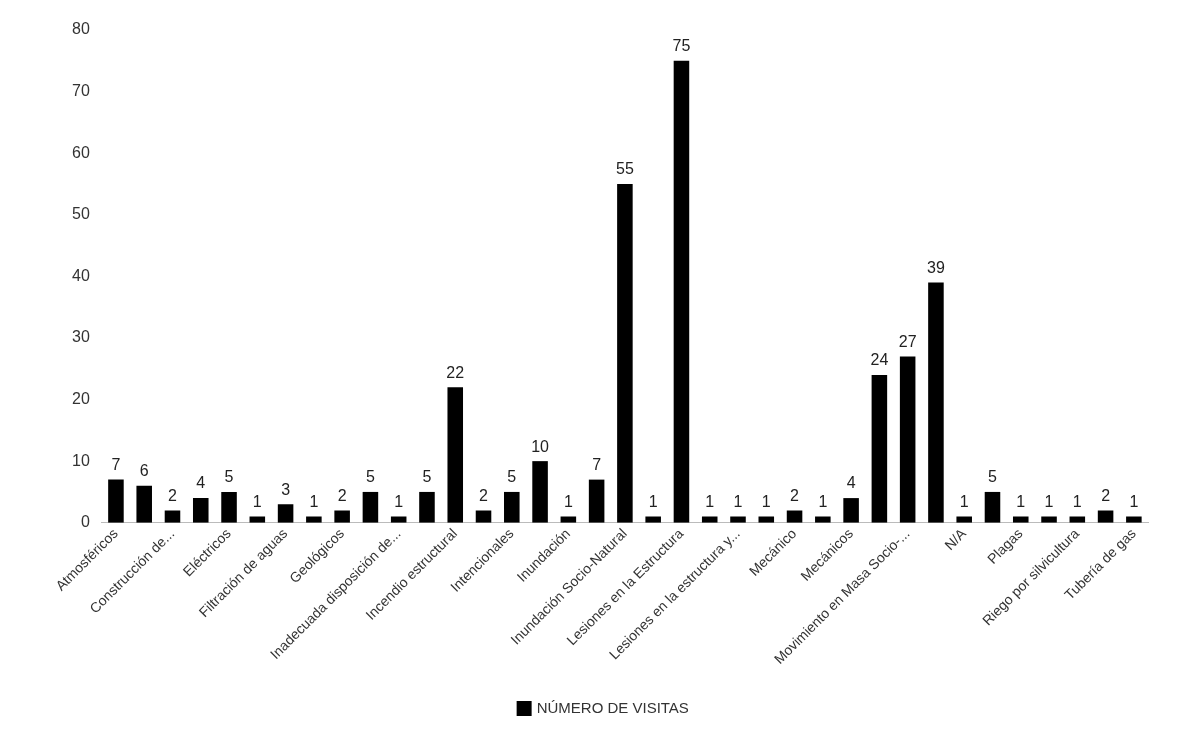 This screenshot has width=1178, height=746. Describe the element at coordinates (286, 489) in the screenshot. I see `data-label: 3` at that location.